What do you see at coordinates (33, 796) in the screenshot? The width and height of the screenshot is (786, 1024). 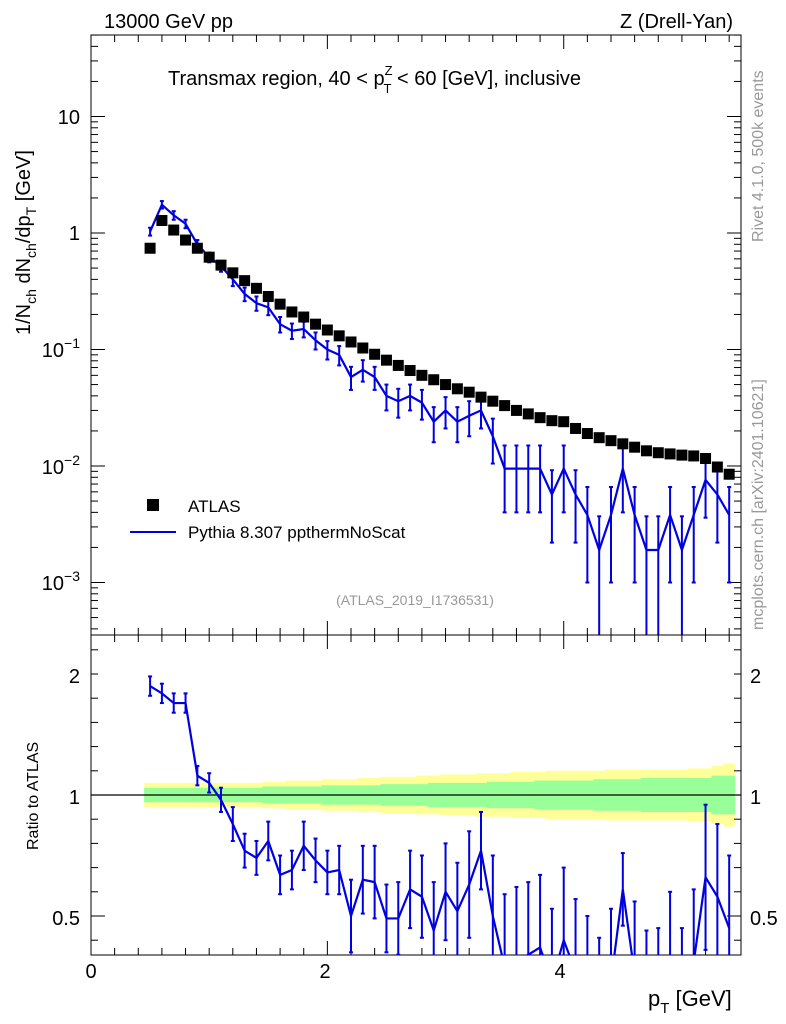 I see `ratio-y-axis-label: Ratio to ATLAS` at bounding box center [33, 796].